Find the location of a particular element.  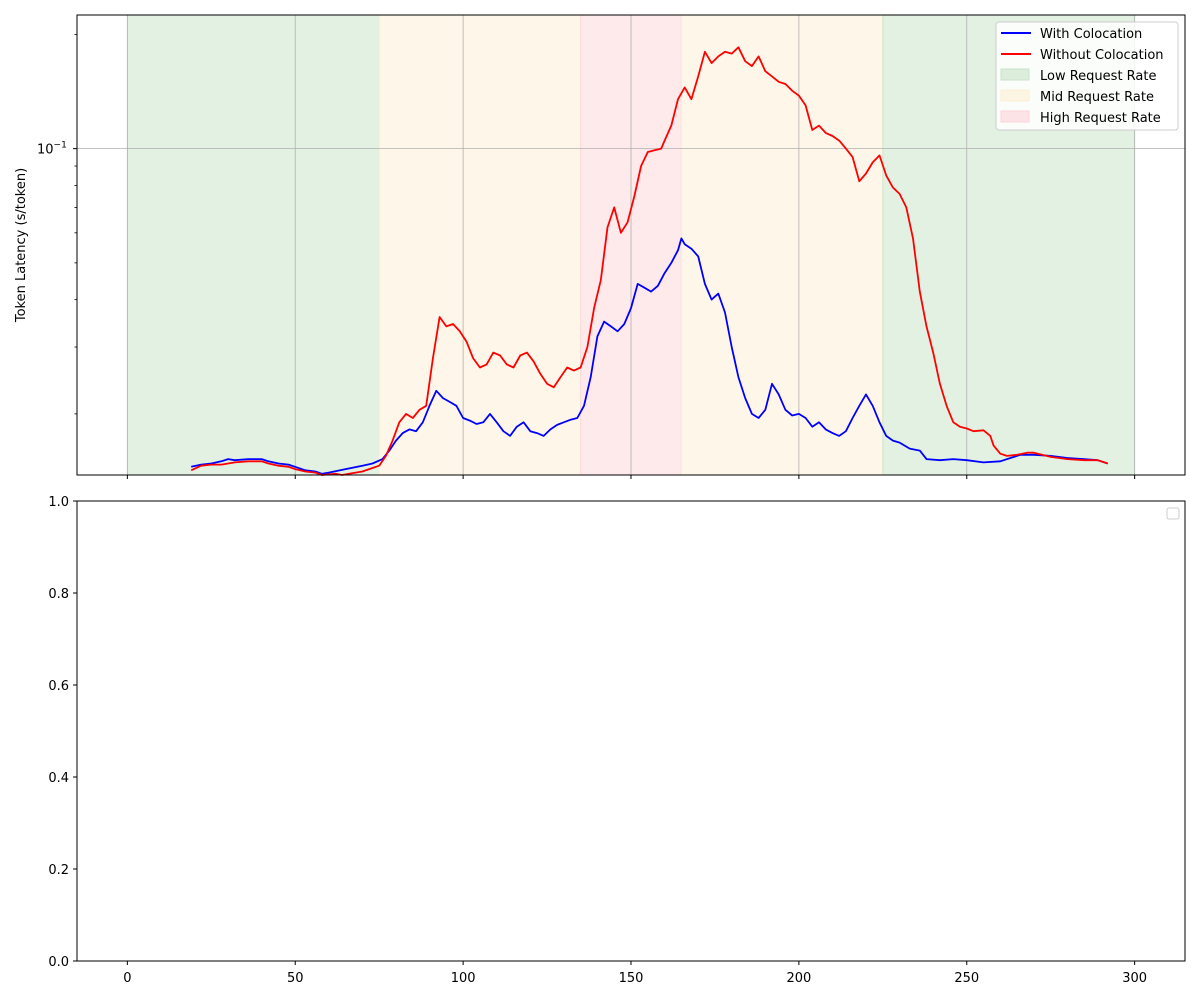

legend-swatch-high-request-rate is located at coordinates (1015, 116).